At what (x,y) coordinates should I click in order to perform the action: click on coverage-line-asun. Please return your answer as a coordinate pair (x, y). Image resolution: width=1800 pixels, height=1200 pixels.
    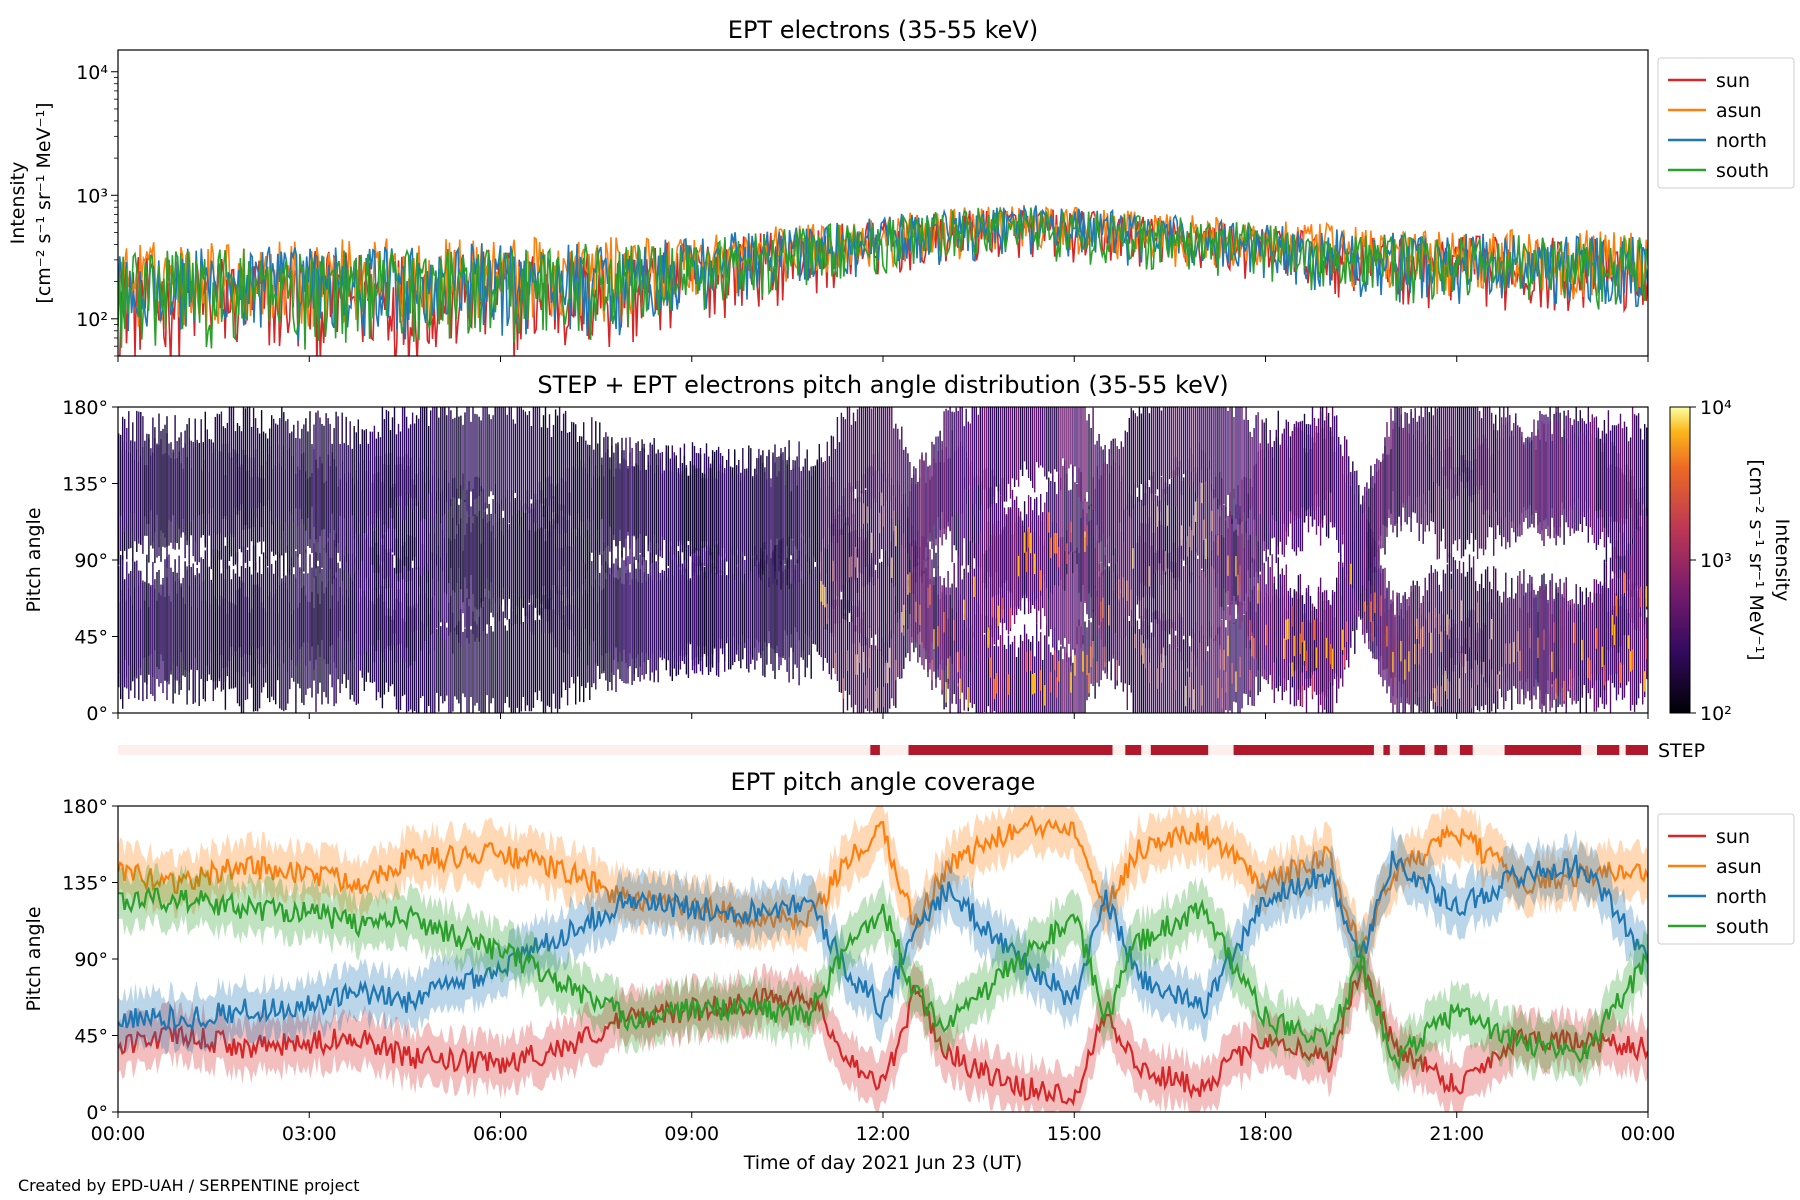
    Looking at the image, I should click on (883, 886).